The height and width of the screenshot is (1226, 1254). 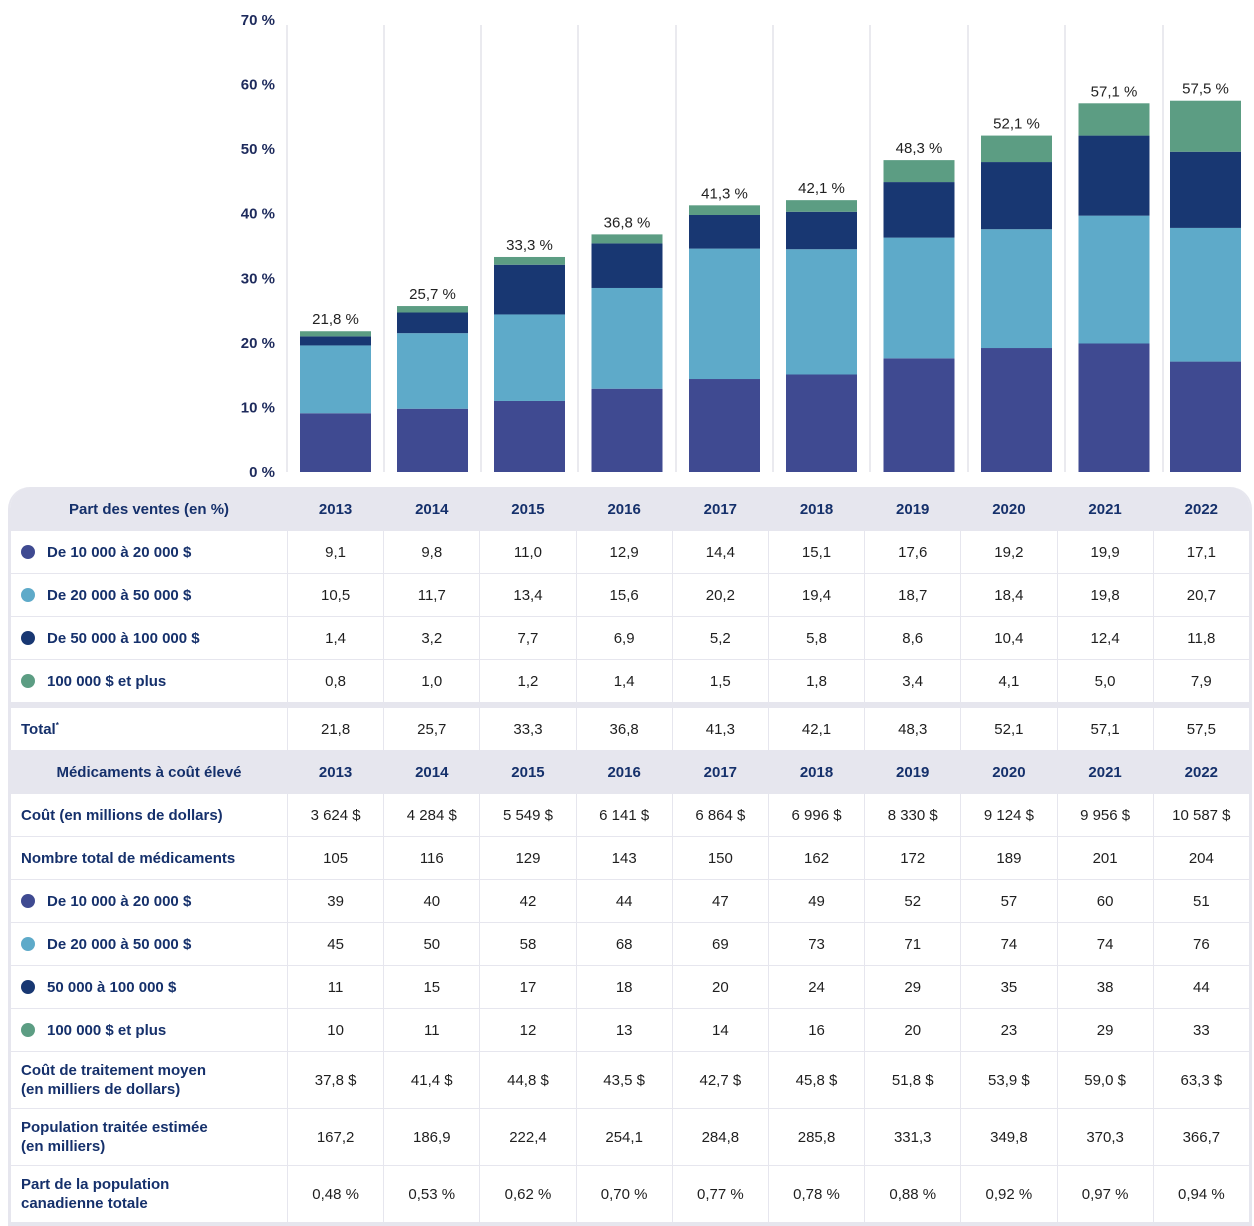 I want to click on table-cell: 41,3, so click(x=720, y=727).